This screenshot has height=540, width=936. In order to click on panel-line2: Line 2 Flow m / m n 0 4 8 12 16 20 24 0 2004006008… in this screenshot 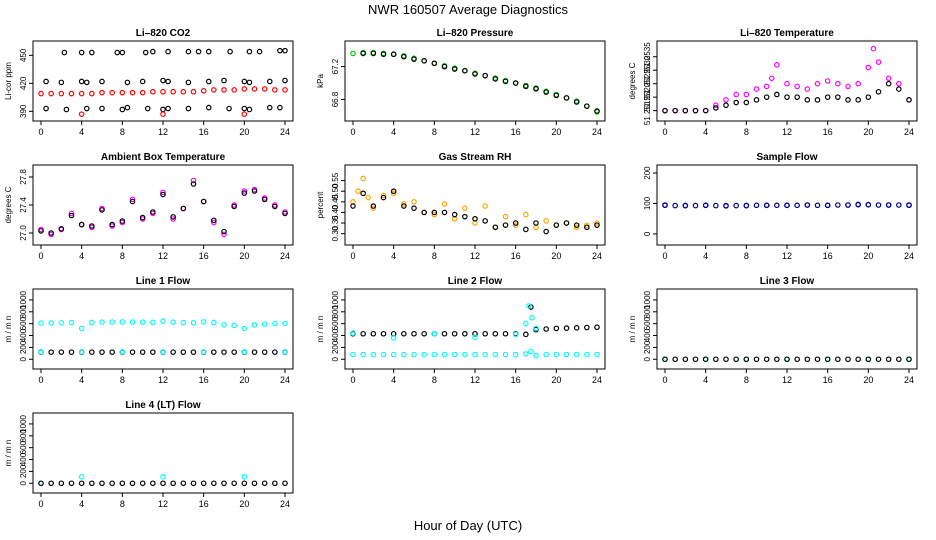, I will do `click(461, 330)`.